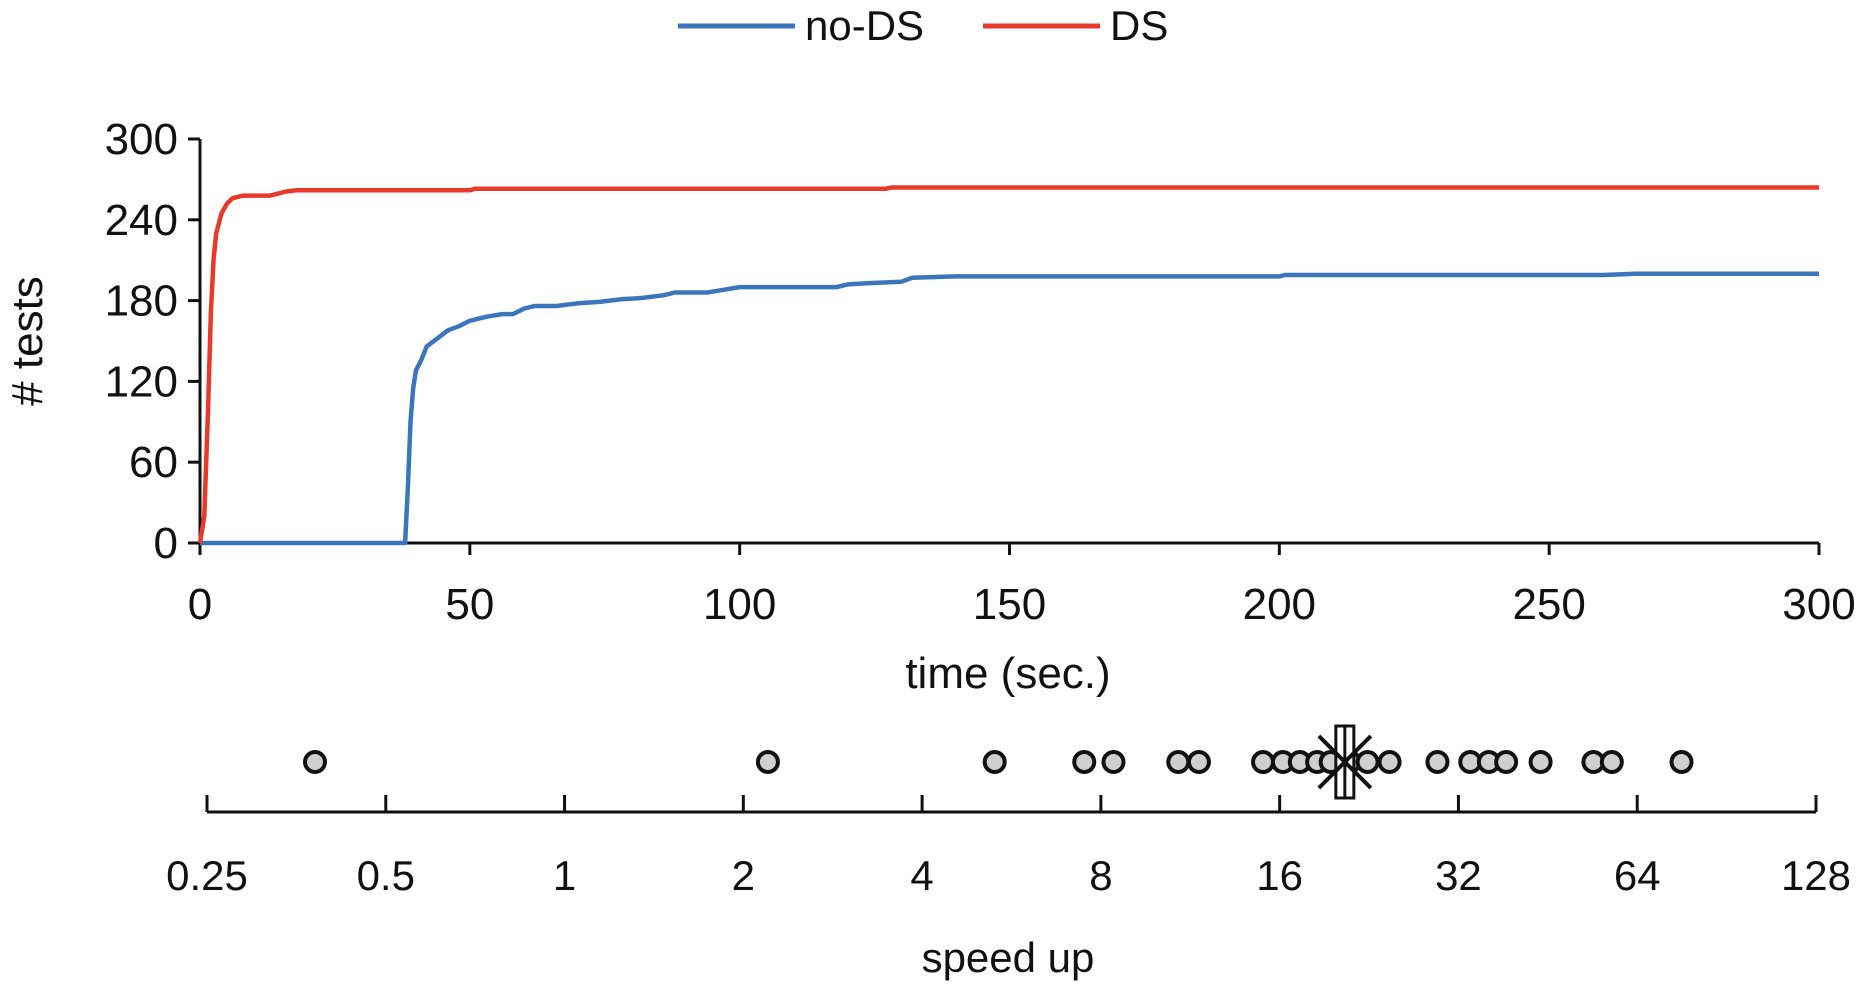 The image size is (1856, 988). I want to click on x-tick-label: 200, so click(1279, 604).